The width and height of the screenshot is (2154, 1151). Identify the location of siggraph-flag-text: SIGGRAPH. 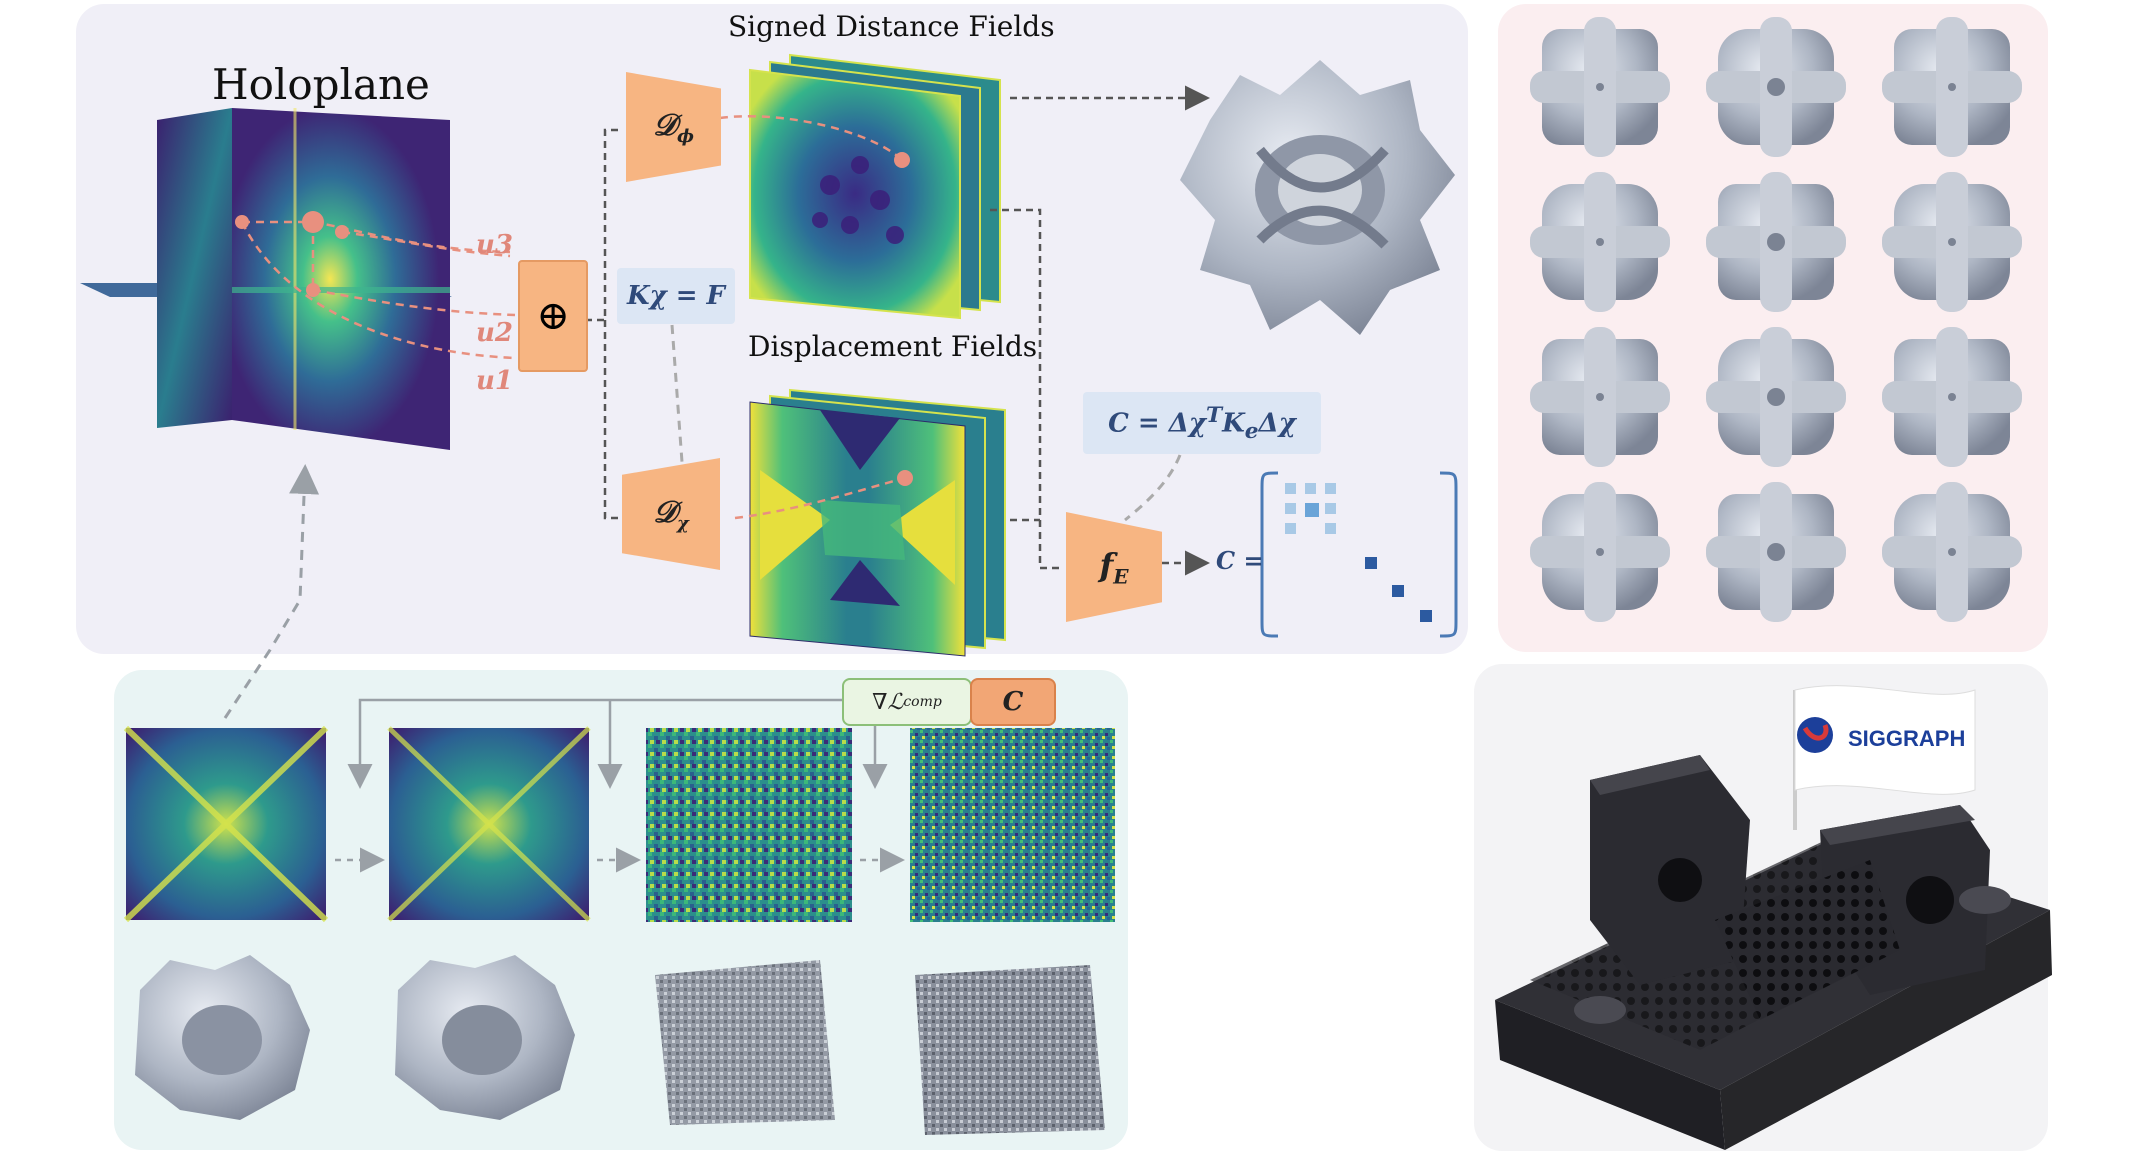
(1907, 738).